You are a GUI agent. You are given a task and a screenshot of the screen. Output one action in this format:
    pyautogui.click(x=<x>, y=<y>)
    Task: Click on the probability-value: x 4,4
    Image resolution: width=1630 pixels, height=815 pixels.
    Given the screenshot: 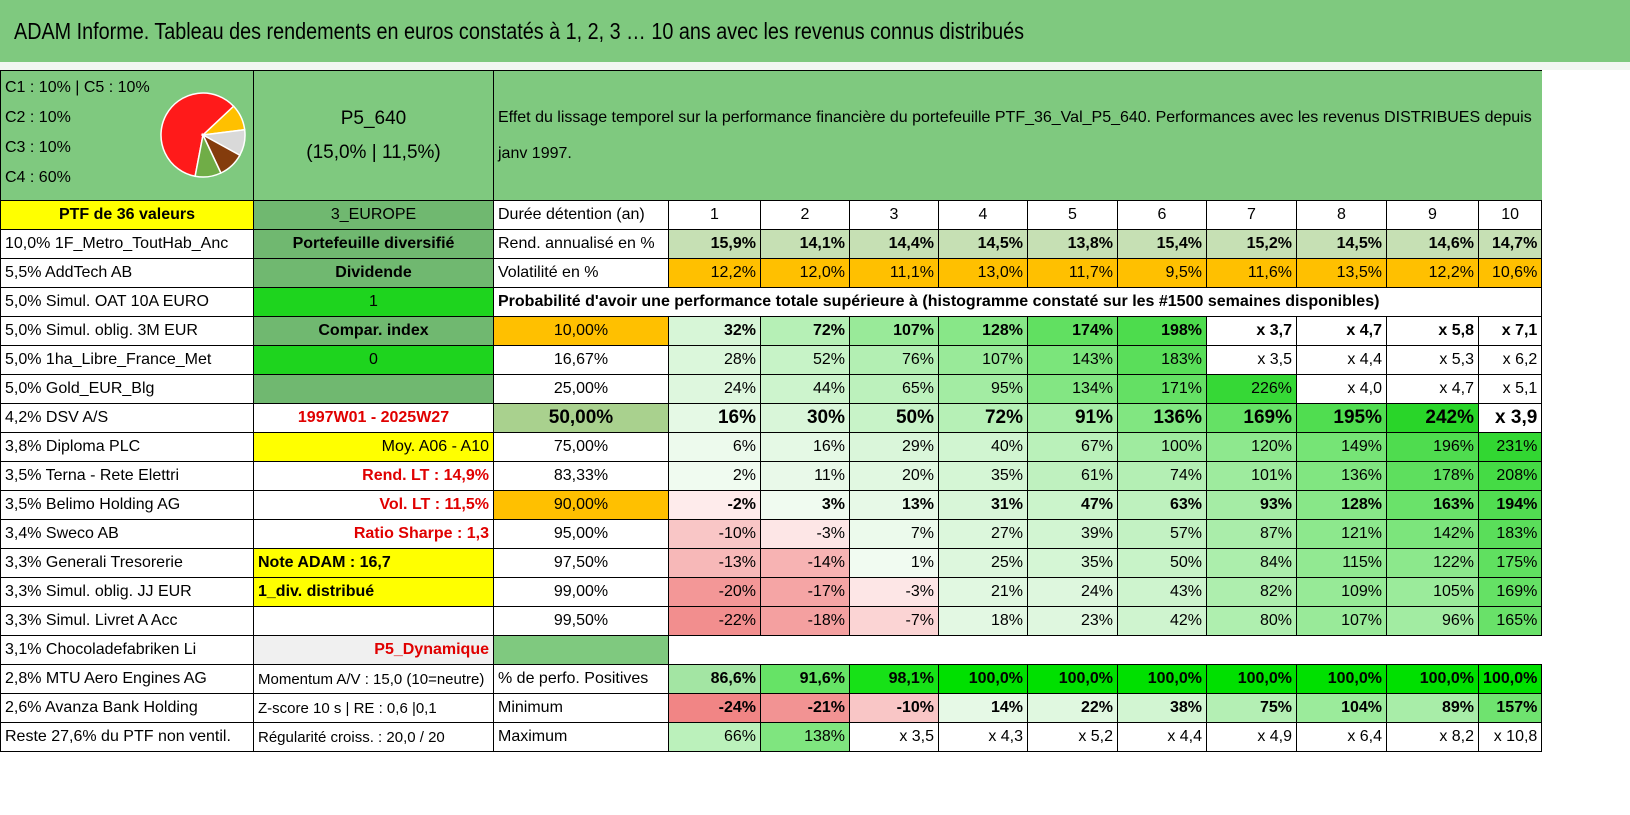 What is the action you would take?
    pyautogui.click(x=1341, y=360)
    